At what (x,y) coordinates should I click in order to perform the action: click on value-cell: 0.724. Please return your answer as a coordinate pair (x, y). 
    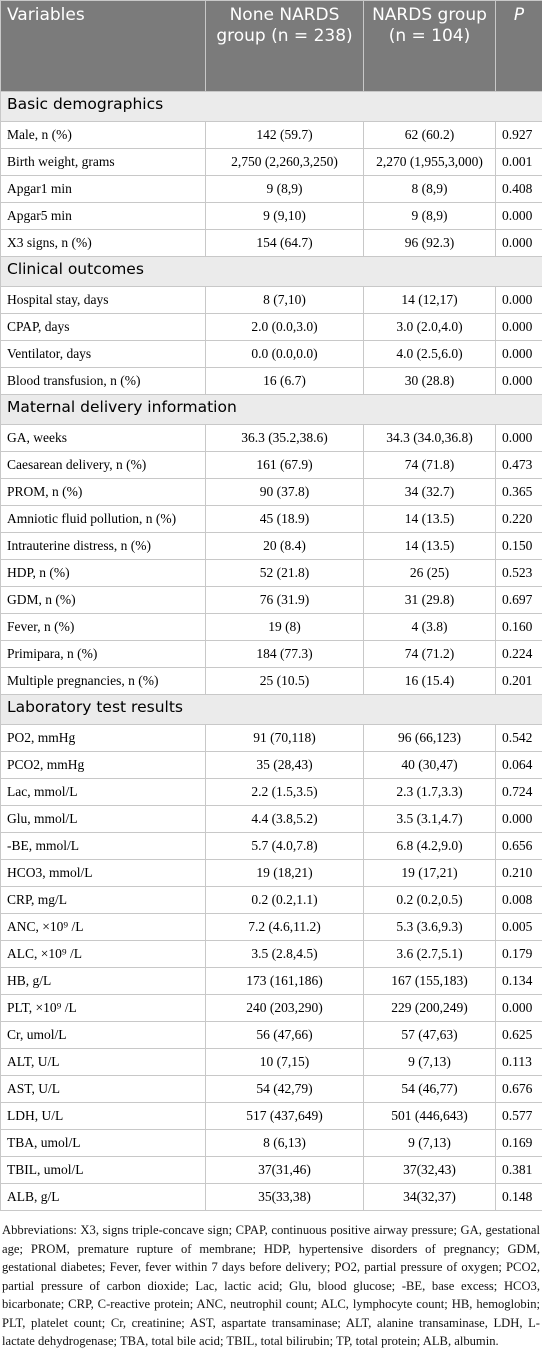
    Looking at the image, I should click on (518, 792).